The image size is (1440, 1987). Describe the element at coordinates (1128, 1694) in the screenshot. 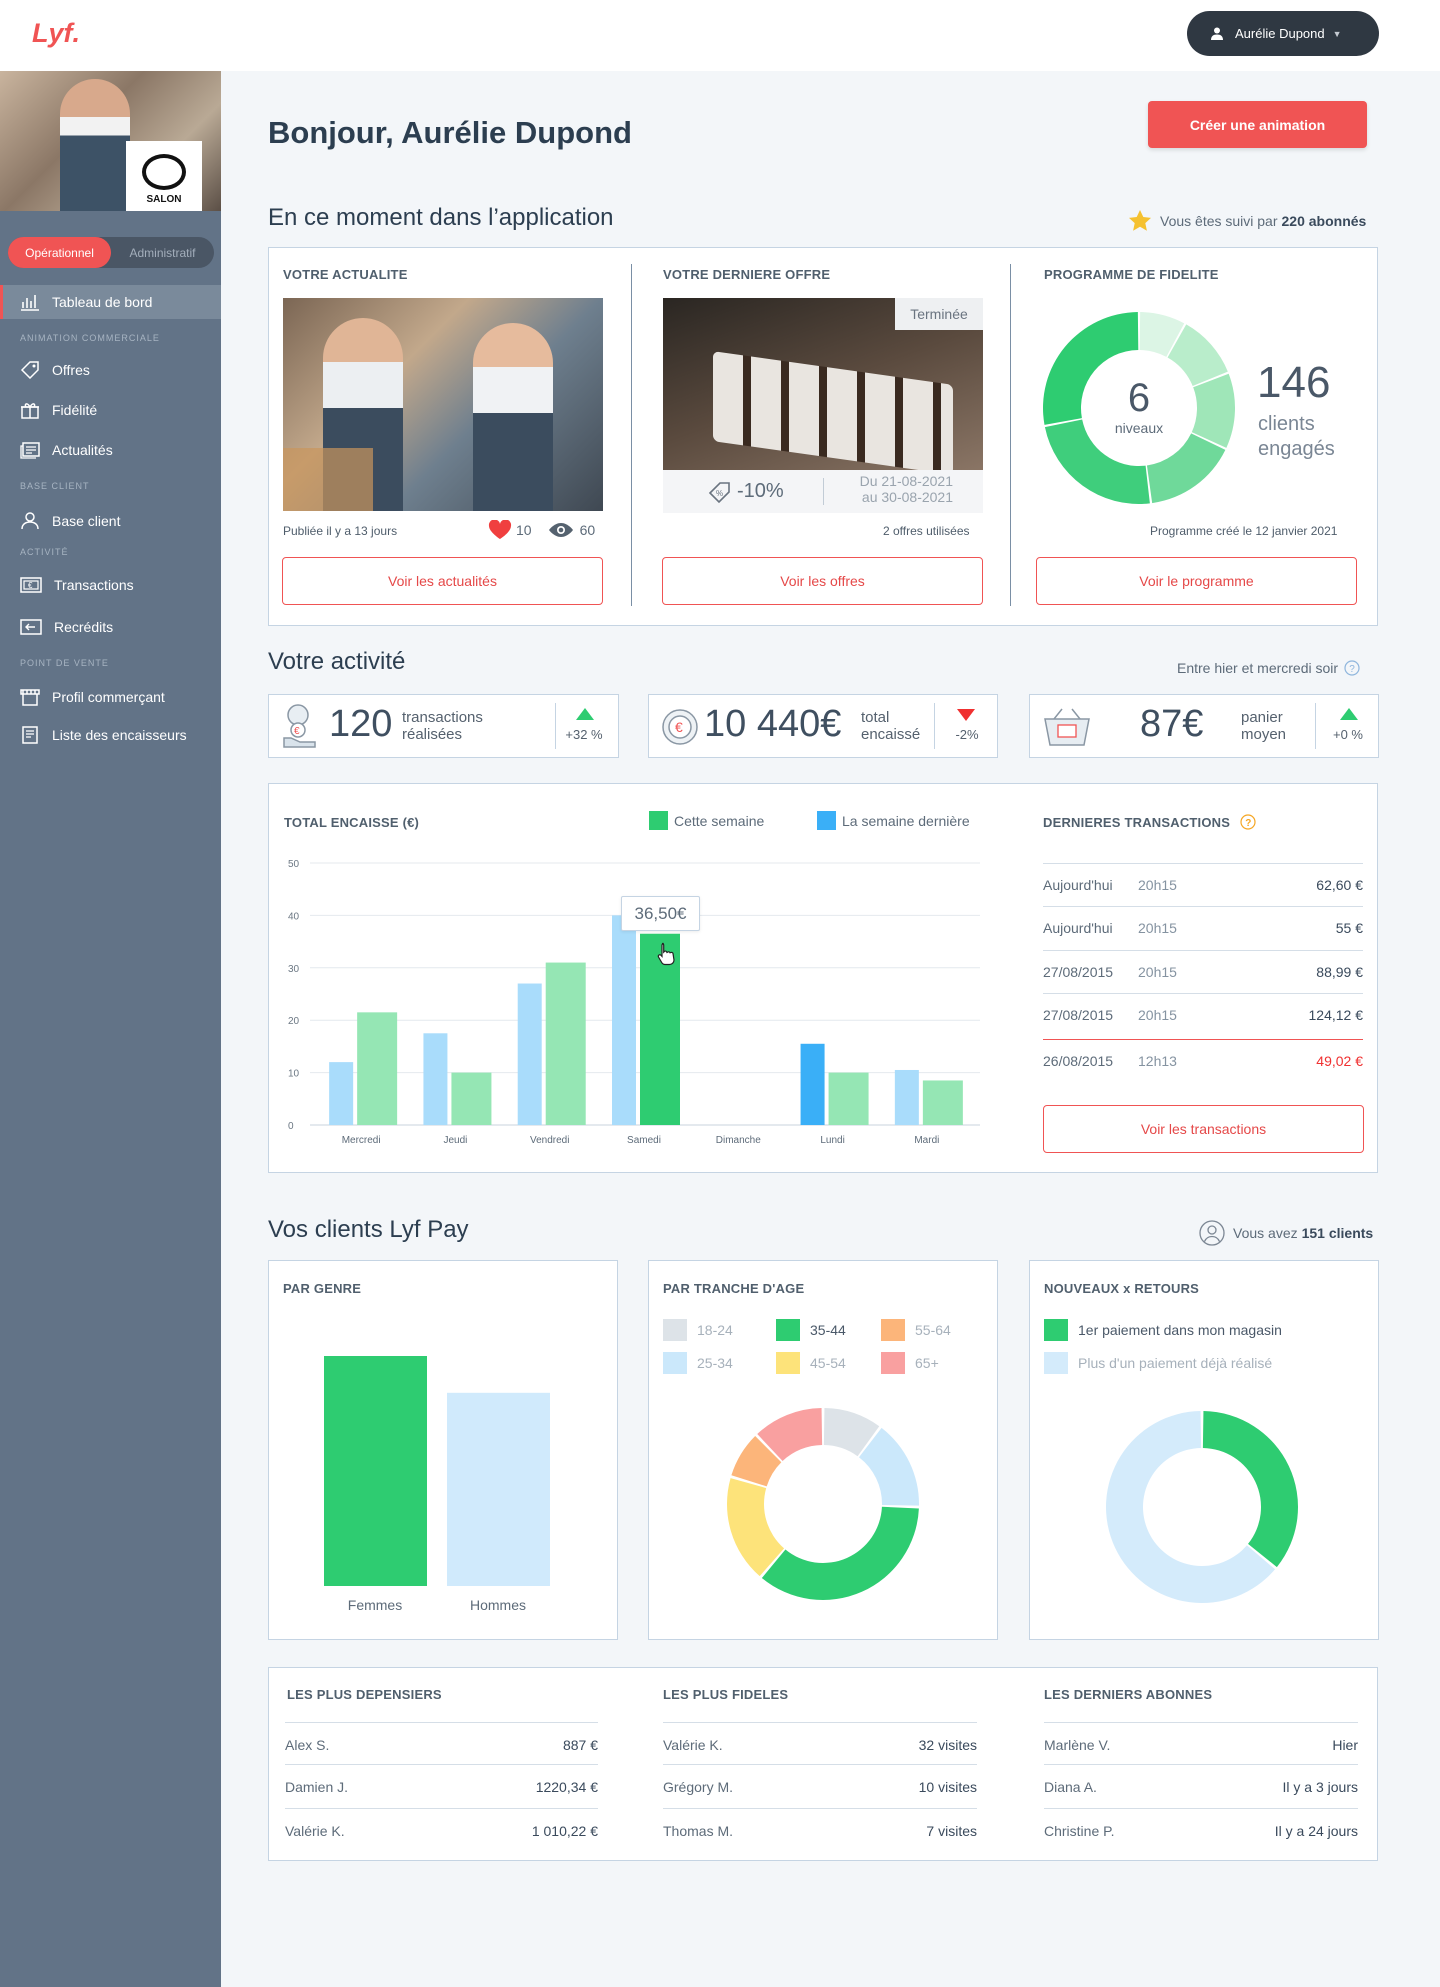

I see `last-subscribers-title: LES DERNIERS ABONNES` at that location.